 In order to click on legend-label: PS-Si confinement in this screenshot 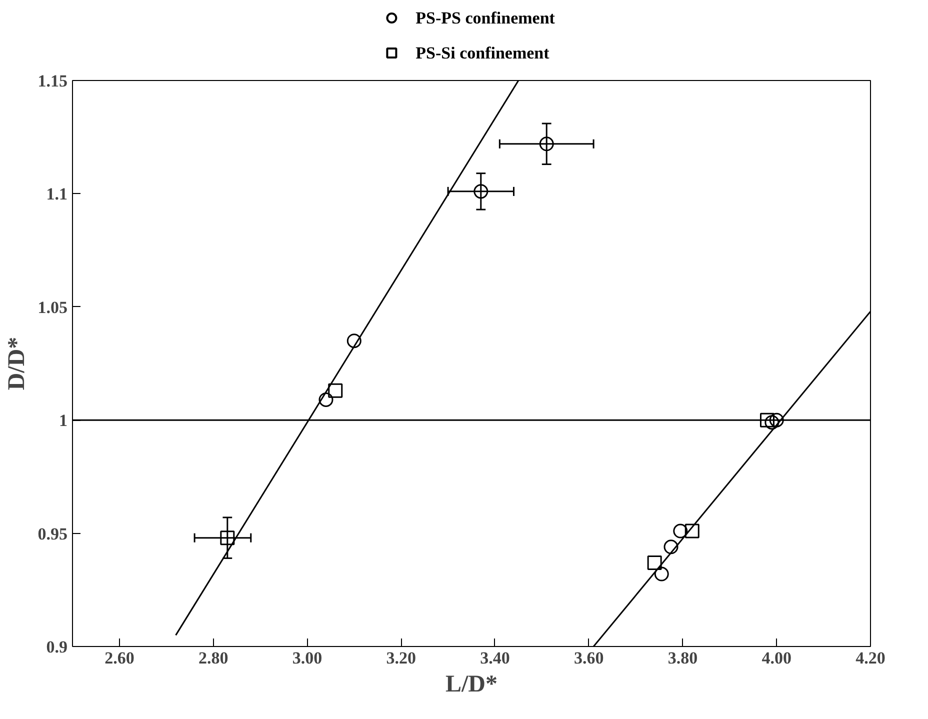, I will do `click(483, 53)`.